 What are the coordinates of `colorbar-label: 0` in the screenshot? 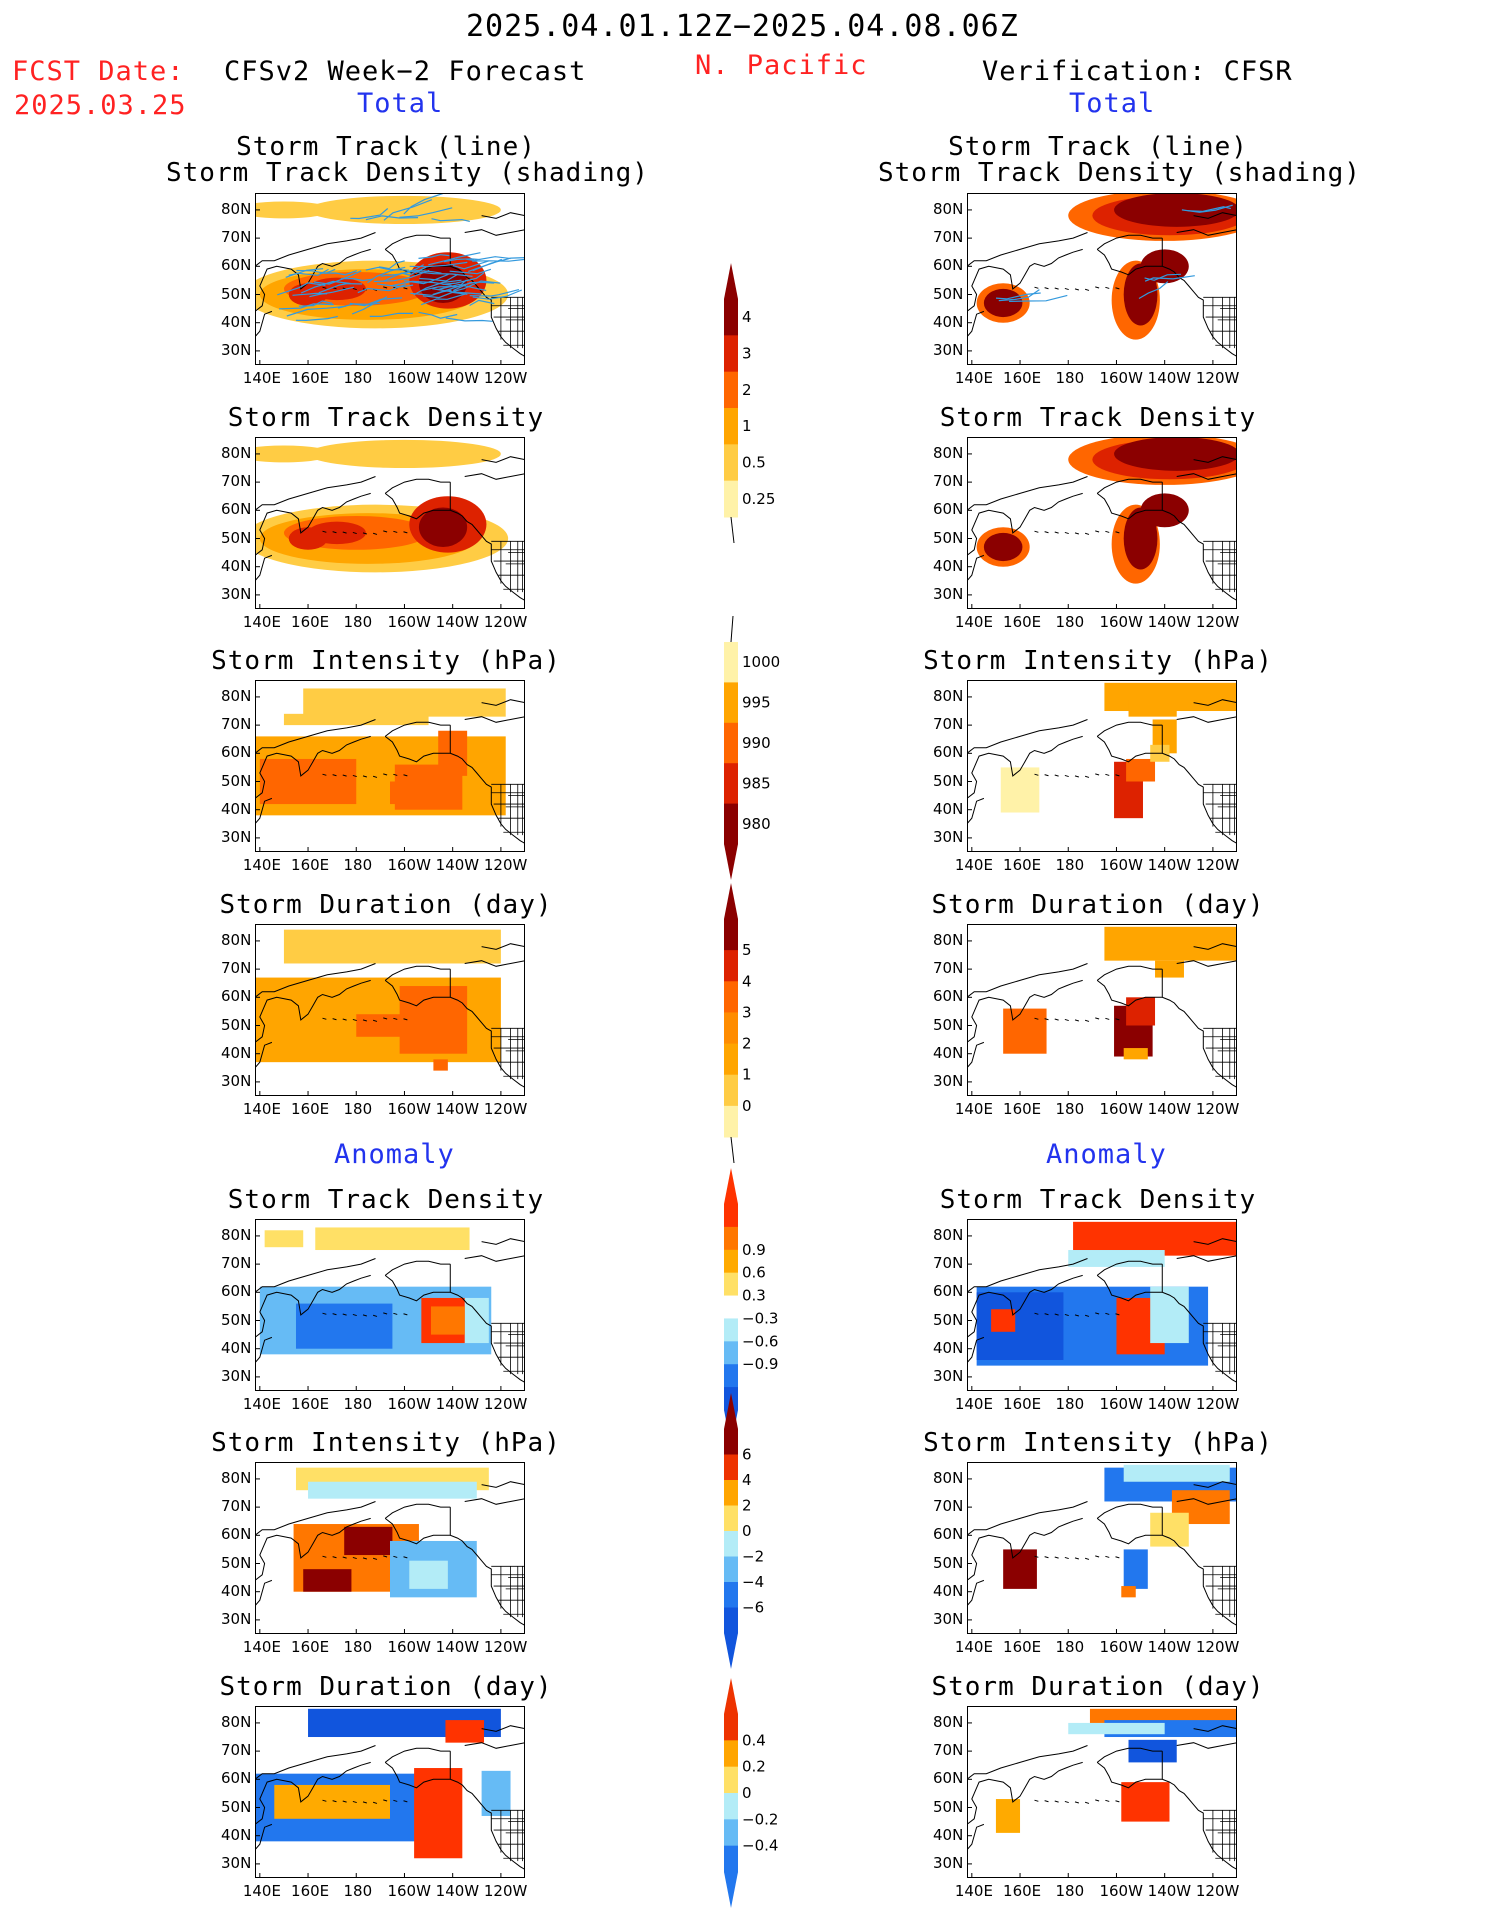 It's located at (747, 1531).